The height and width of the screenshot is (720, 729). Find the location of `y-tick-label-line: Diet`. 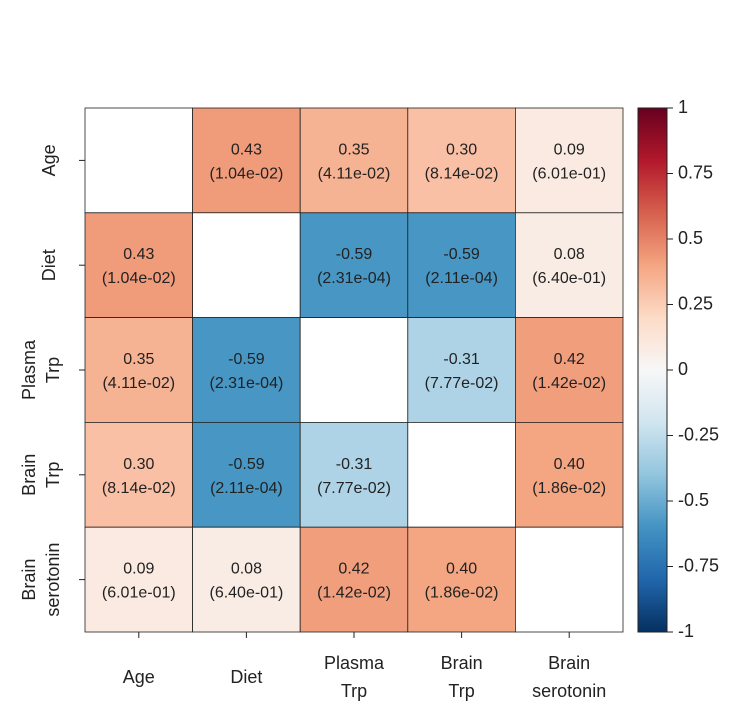

y-tick-label-line: Diet is located at coordinates (49, 265).